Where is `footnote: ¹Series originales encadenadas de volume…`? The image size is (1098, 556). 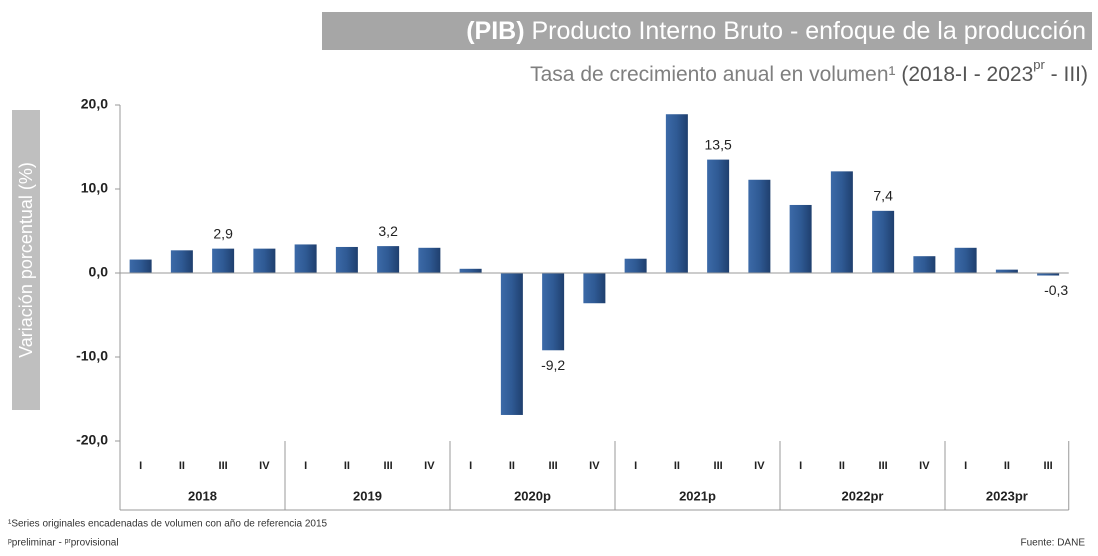
footnote: ¹Series originales encadenadas de volume… is located at coordinates (168, 524).